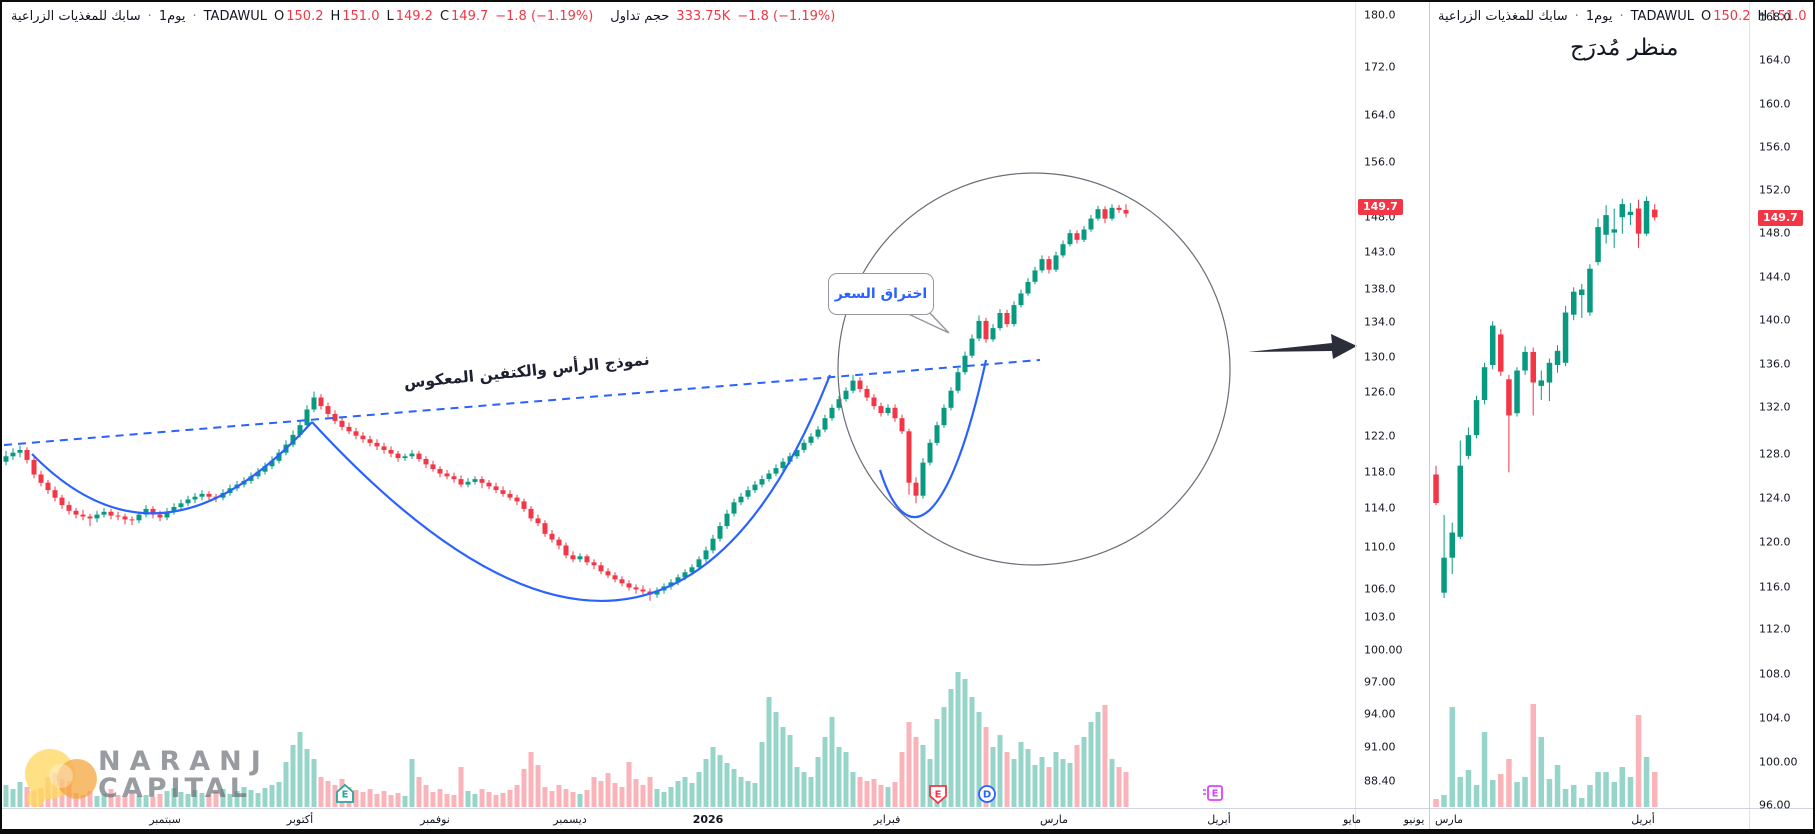 The width and height of the screenshot is (1815, 834). What do you see at coordinates (1775, 320) in the screenshot?
I see `price-tick-label: 140.0` at bounding box center [1775, 320].